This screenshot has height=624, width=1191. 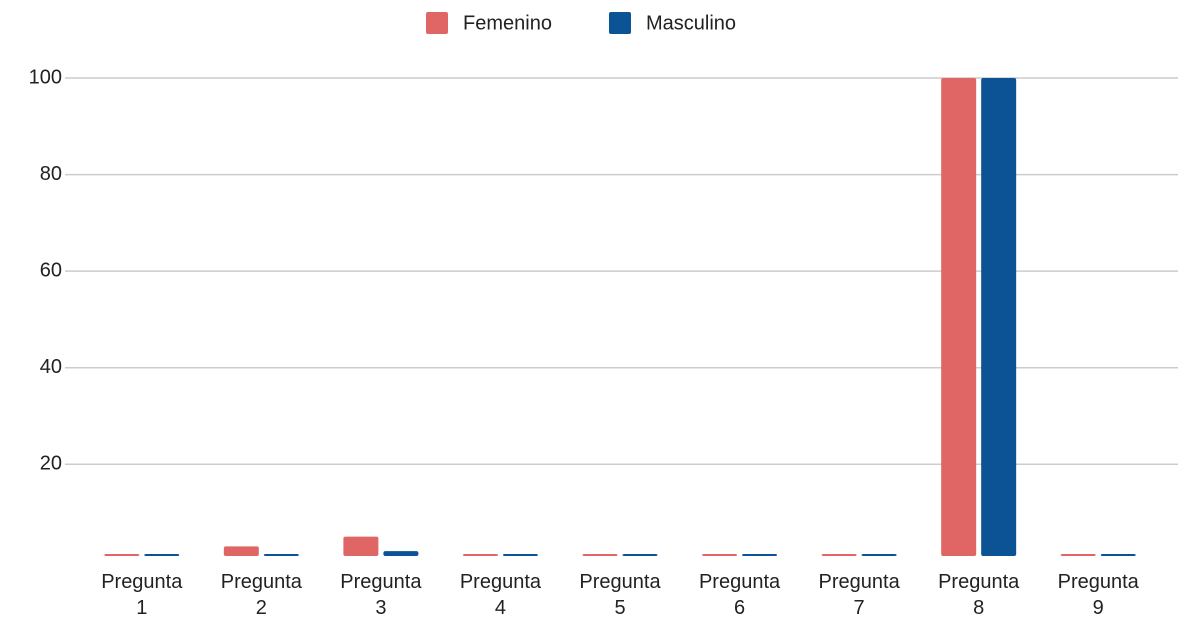 What do you see at coordinates (501, 595) in the screenshot?
I see `x-tick-label: Pregunta 4` at bounding box center [501, 595].